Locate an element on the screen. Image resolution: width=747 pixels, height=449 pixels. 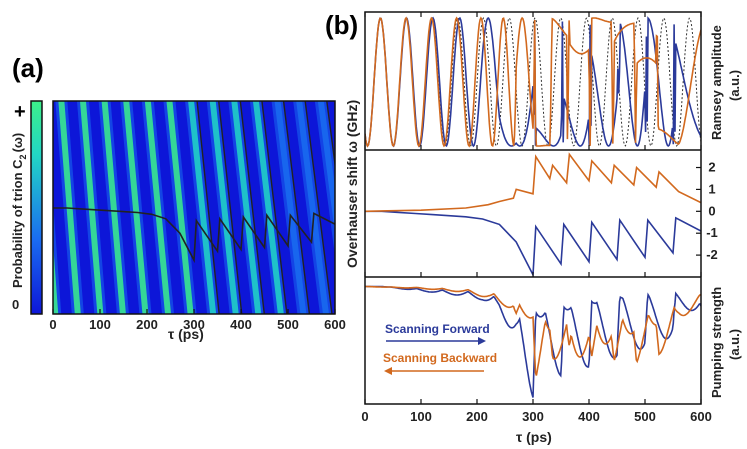
overhauser-y-tick-label: -2 is located at coordinates (712, 254).